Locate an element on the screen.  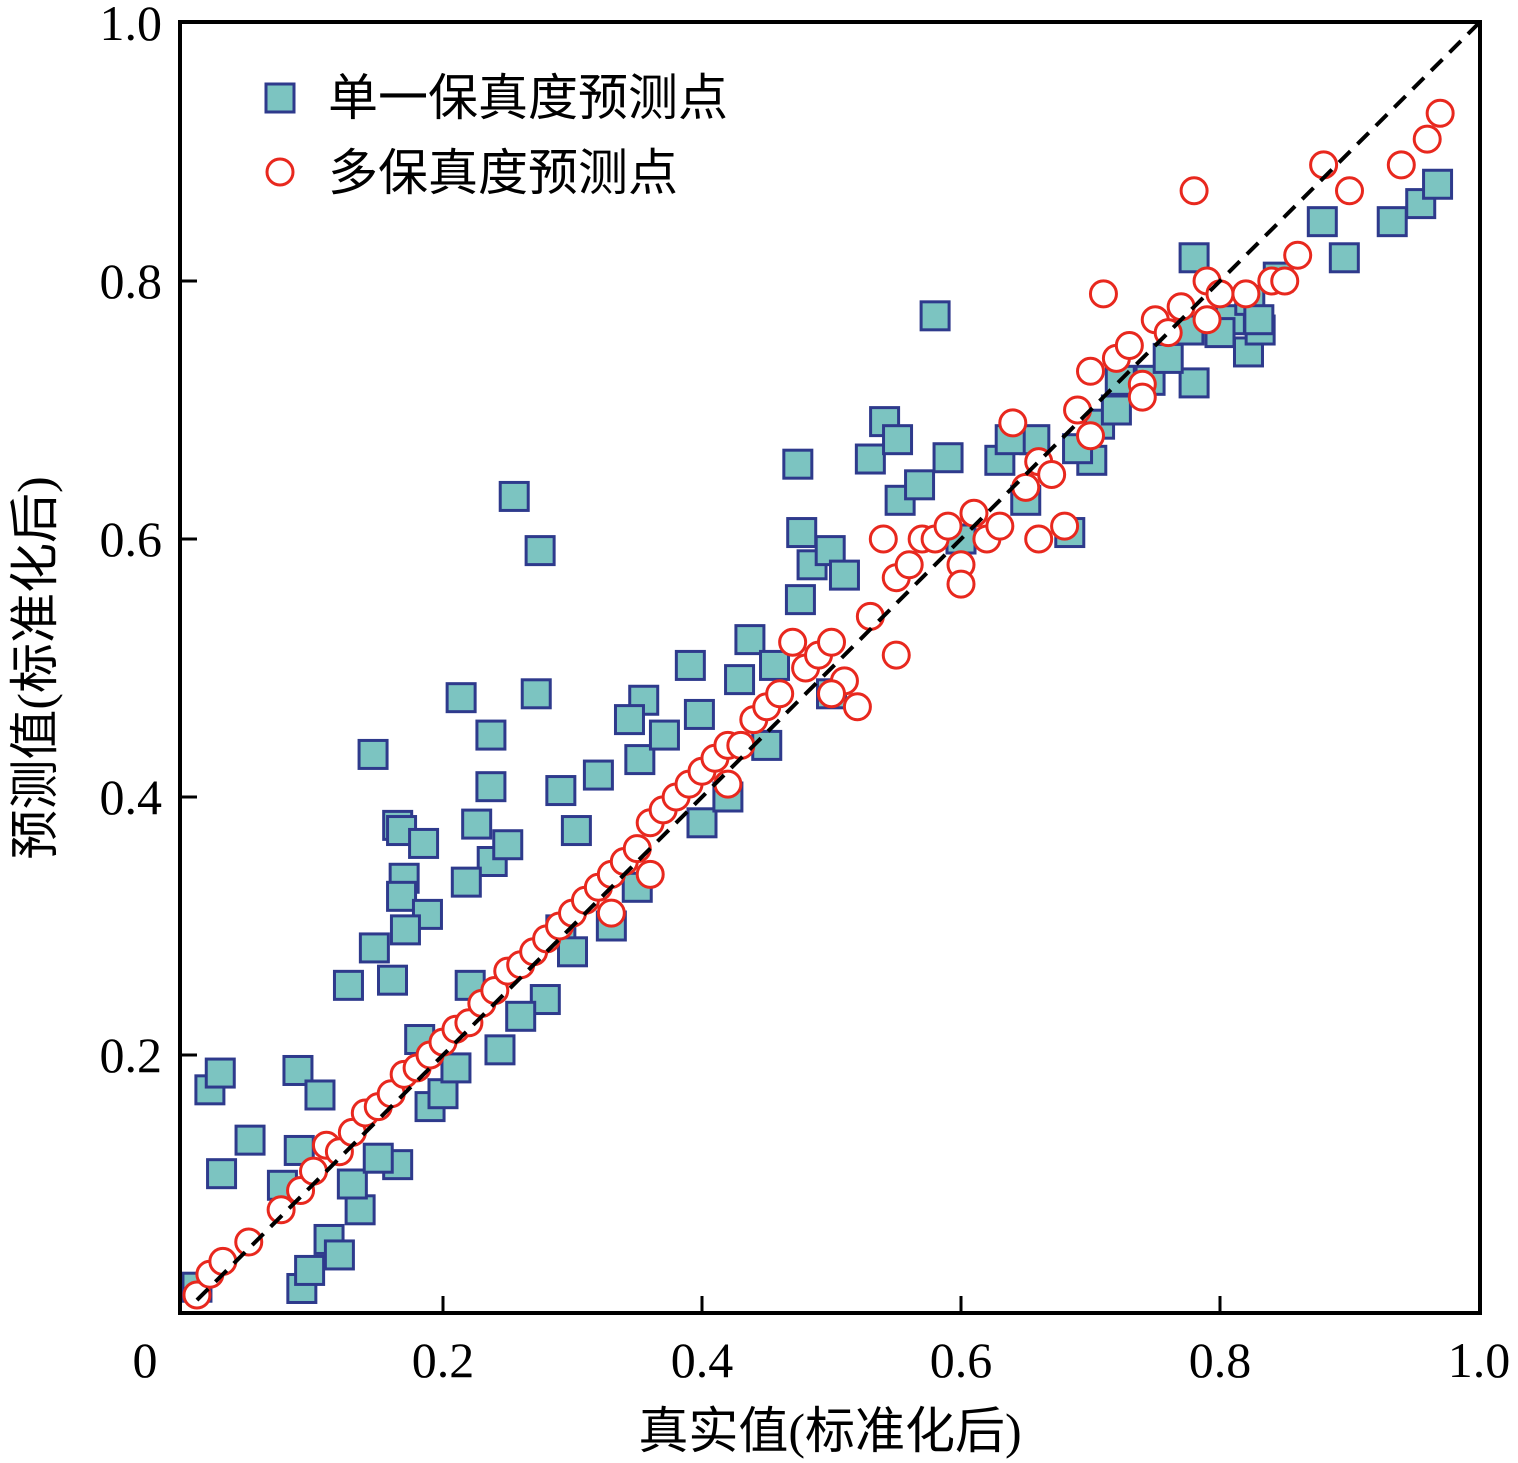
x-tick-label: 0 is located at coordinates (145, 1360).